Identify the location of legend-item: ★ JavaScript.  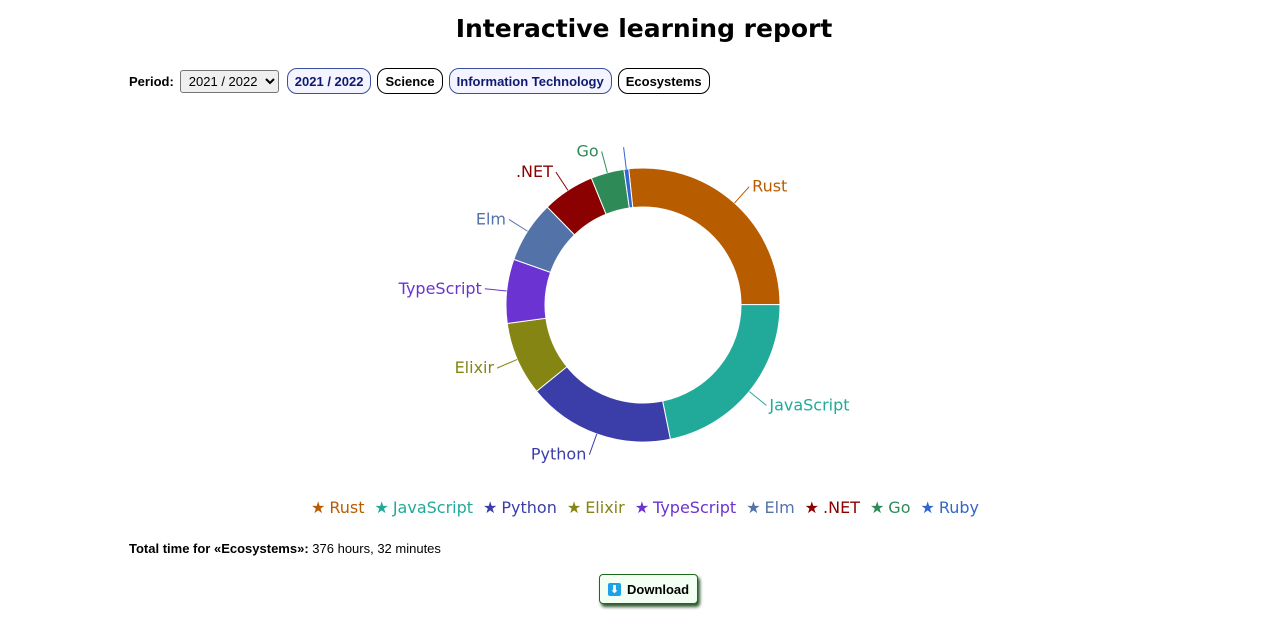
(423, 507).